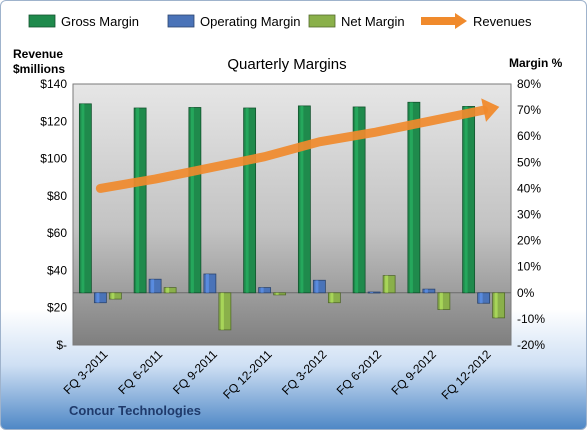 This screenshot has width=587, height=430. I want to click on left-tick-label: $80, so click(57, 196).